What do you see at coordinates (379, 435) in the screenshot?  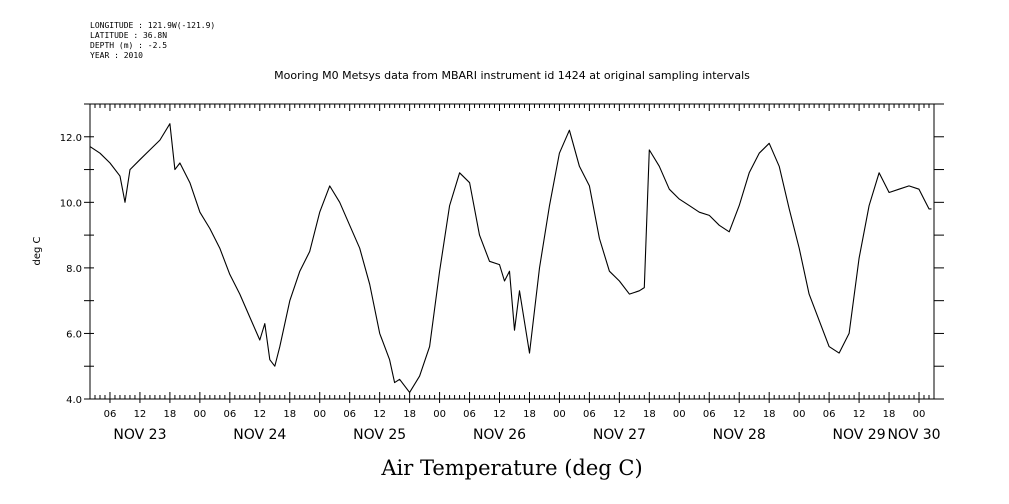 I see `x-day-label: NOV 25` at bounding box center [379, 435].